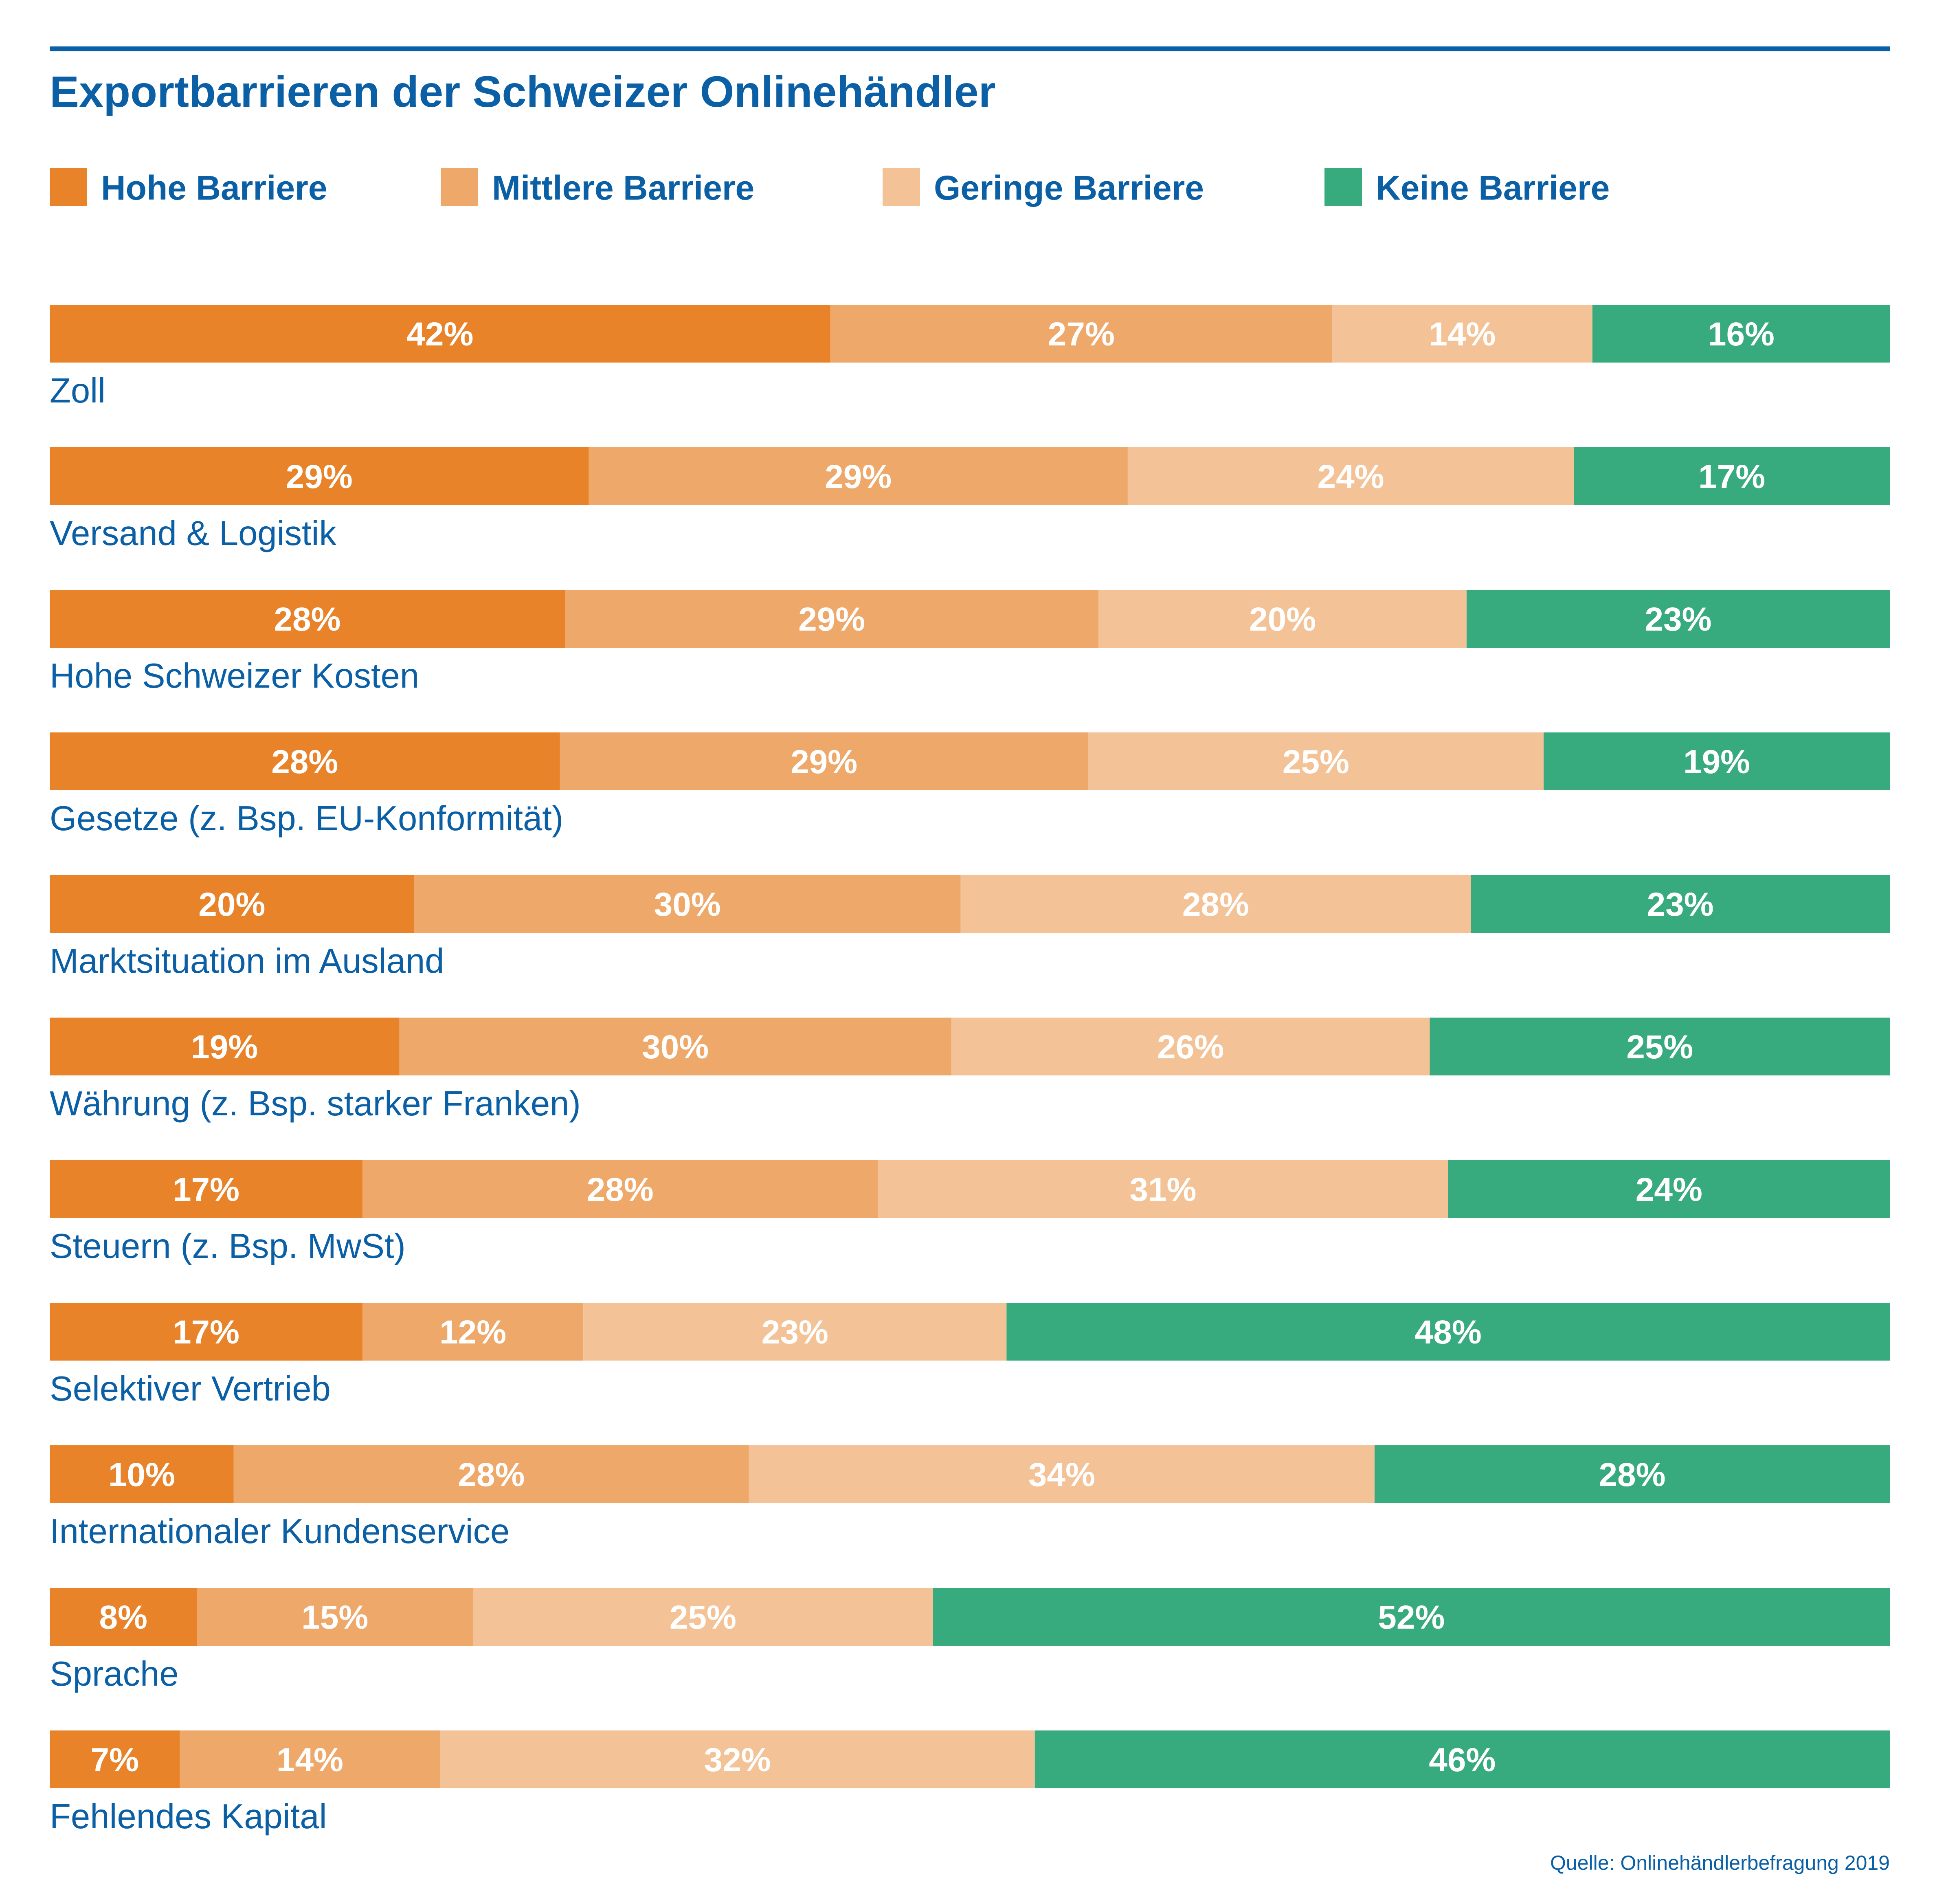  I want to click on legend-item-mittlere-barriere: Mittlere Barriere, so click(597, 187).